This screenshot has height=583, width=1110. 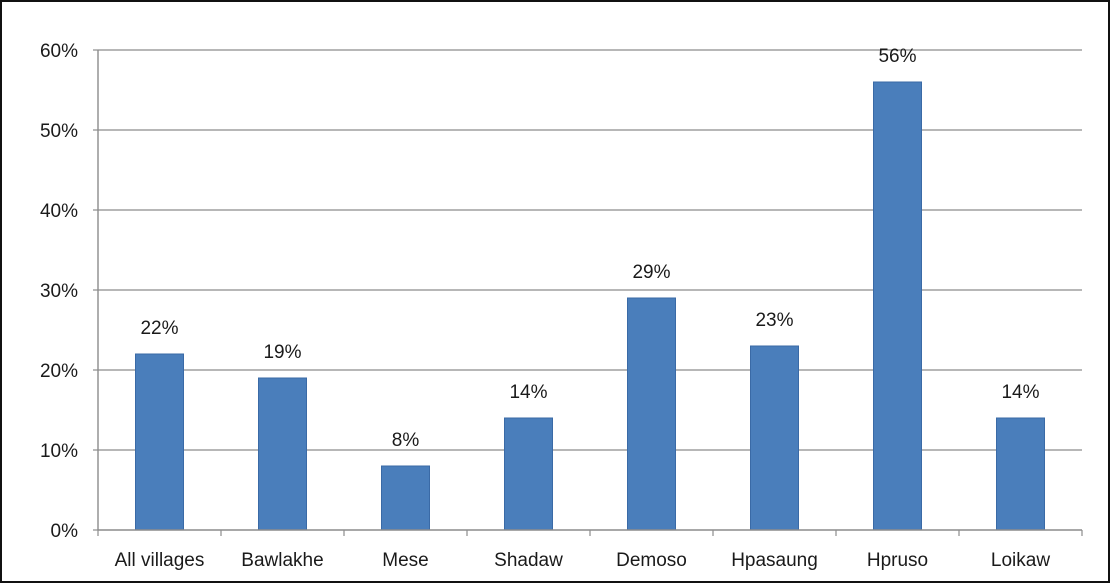 I want to click on y-tick-label: 40%, so click(x=59, y=211).